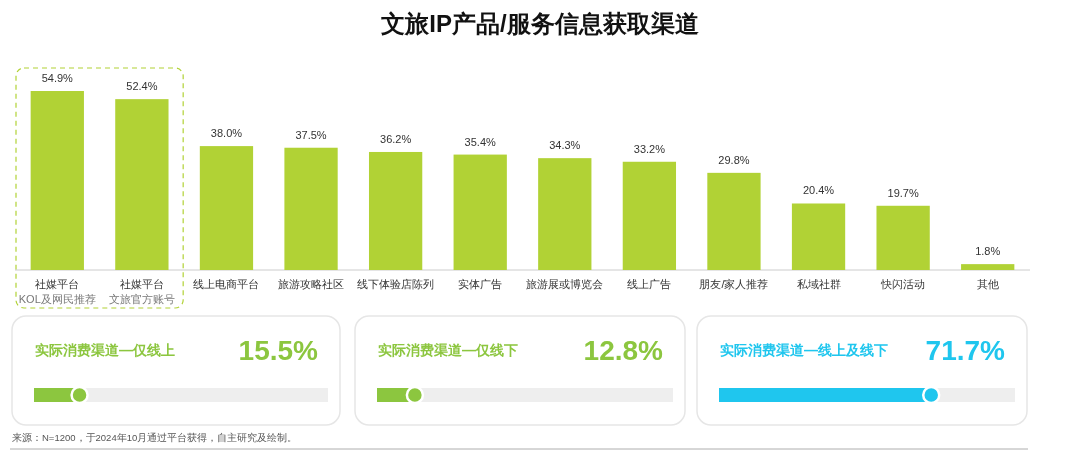  Describe the element at coordinates (623, 350) in the screenshot. I see `data-label: 12.8%` at that location.